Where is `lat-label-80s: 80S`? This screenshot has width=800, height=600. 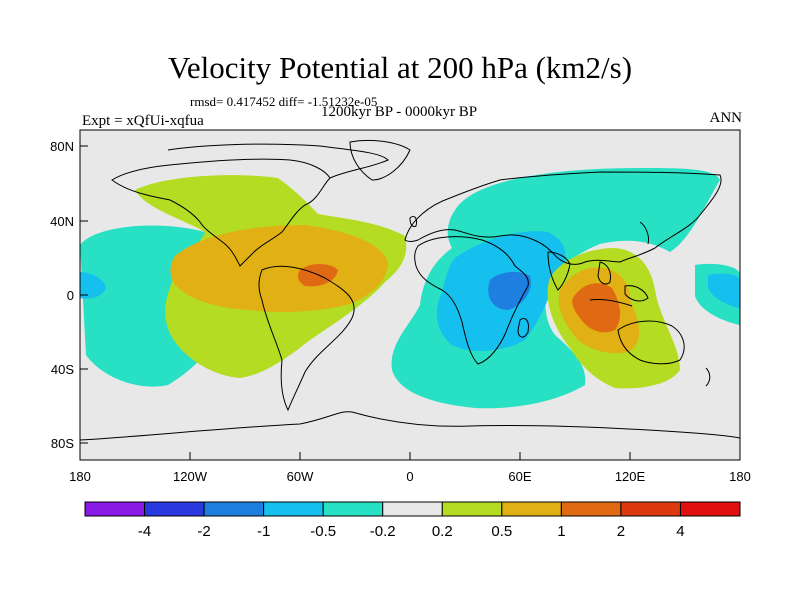 lat-label-80s: 80S is located at coordinates (62, 443).